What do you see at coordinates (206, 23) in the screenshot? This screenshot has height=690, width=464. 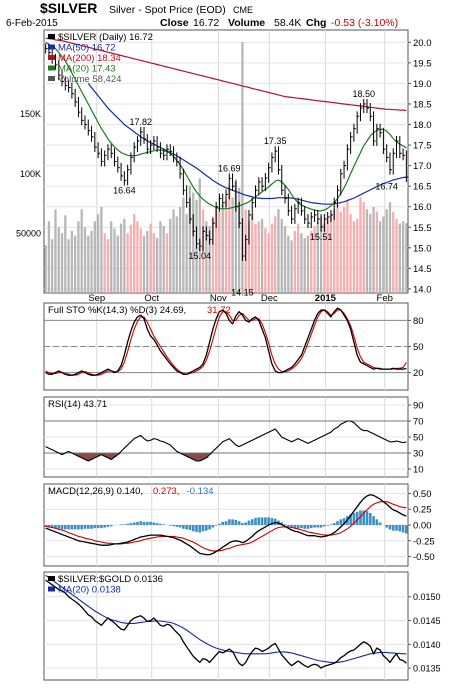 I see `close-value: 16.72` at bounding box center [206, 23].